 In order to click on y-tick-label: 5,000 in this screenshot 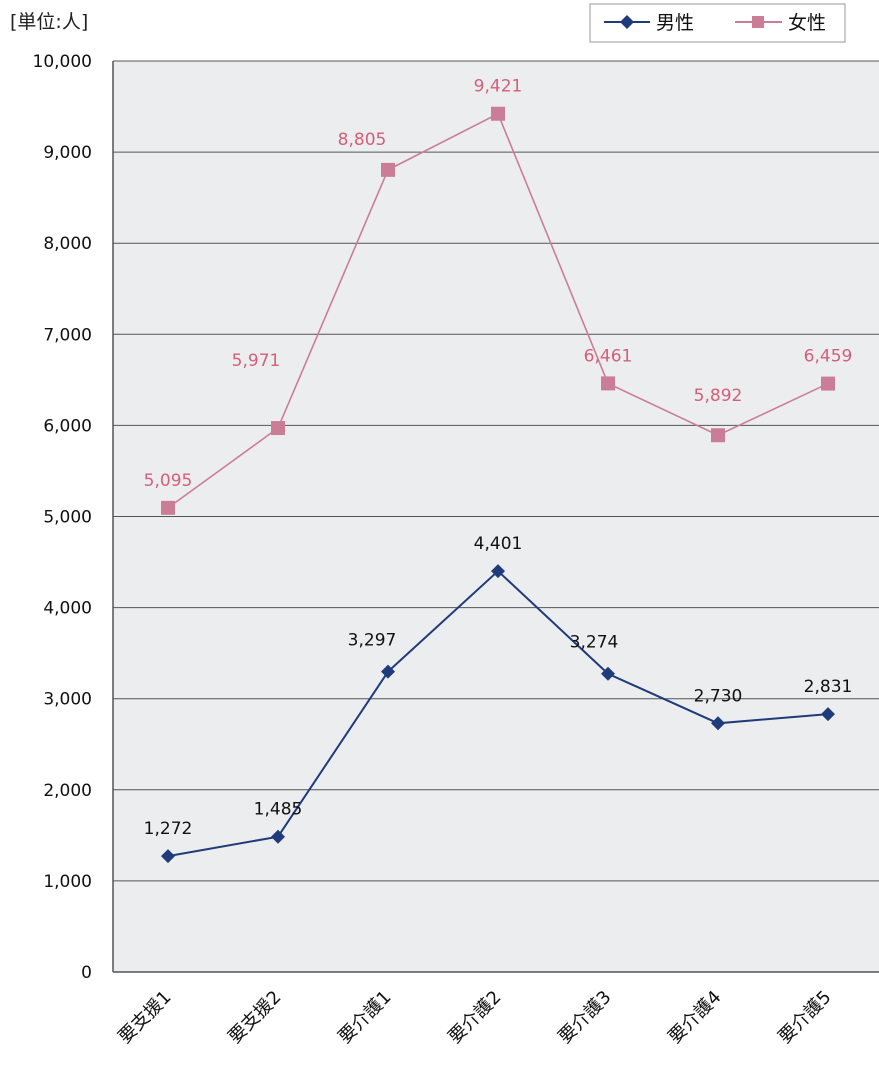, I will do `click(67, 518)`.